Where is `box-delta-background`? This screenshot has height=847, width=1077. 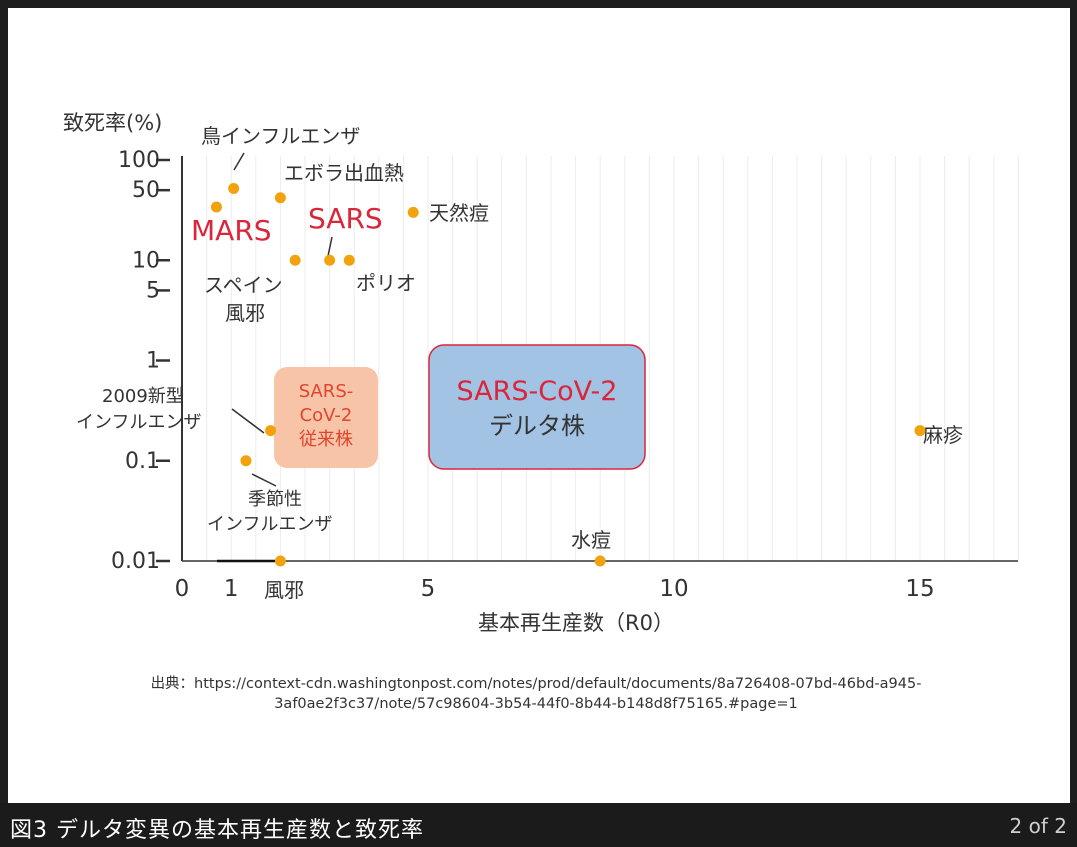 box-delta-background is located at coordinates (537, 407).